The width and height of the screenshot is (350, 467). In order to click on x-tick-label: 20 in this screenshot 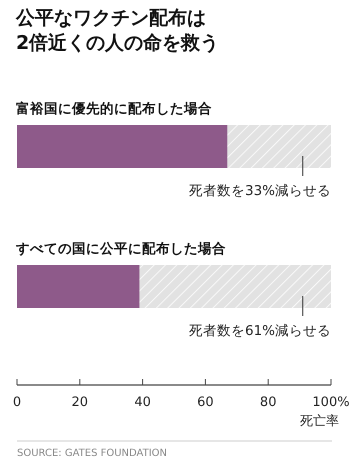, I will do `click(80, 402)`.